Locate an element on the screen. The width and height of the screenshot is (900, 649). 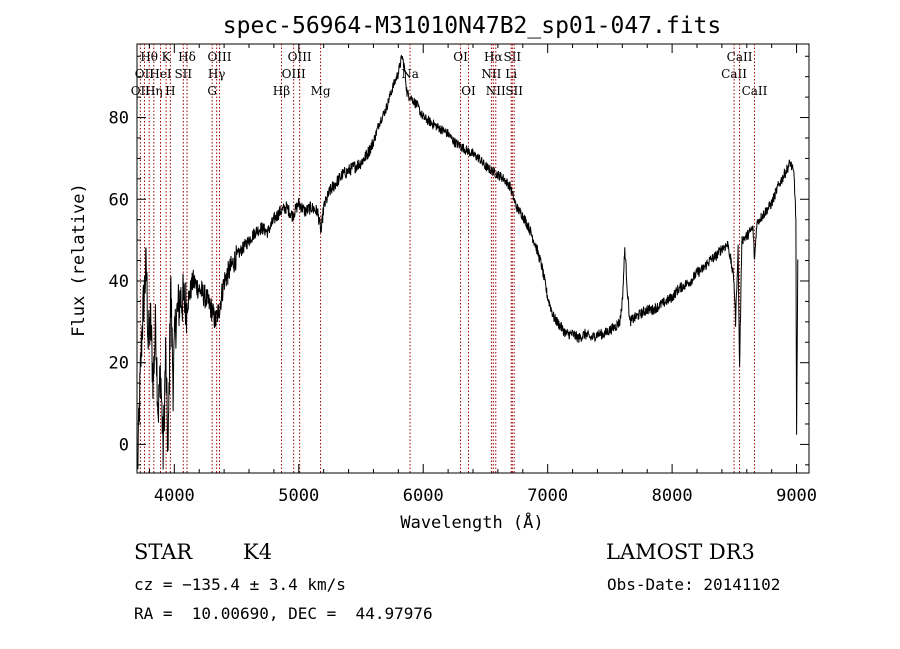
x-tick-label: 5000 is located at coordinates (298, 496).